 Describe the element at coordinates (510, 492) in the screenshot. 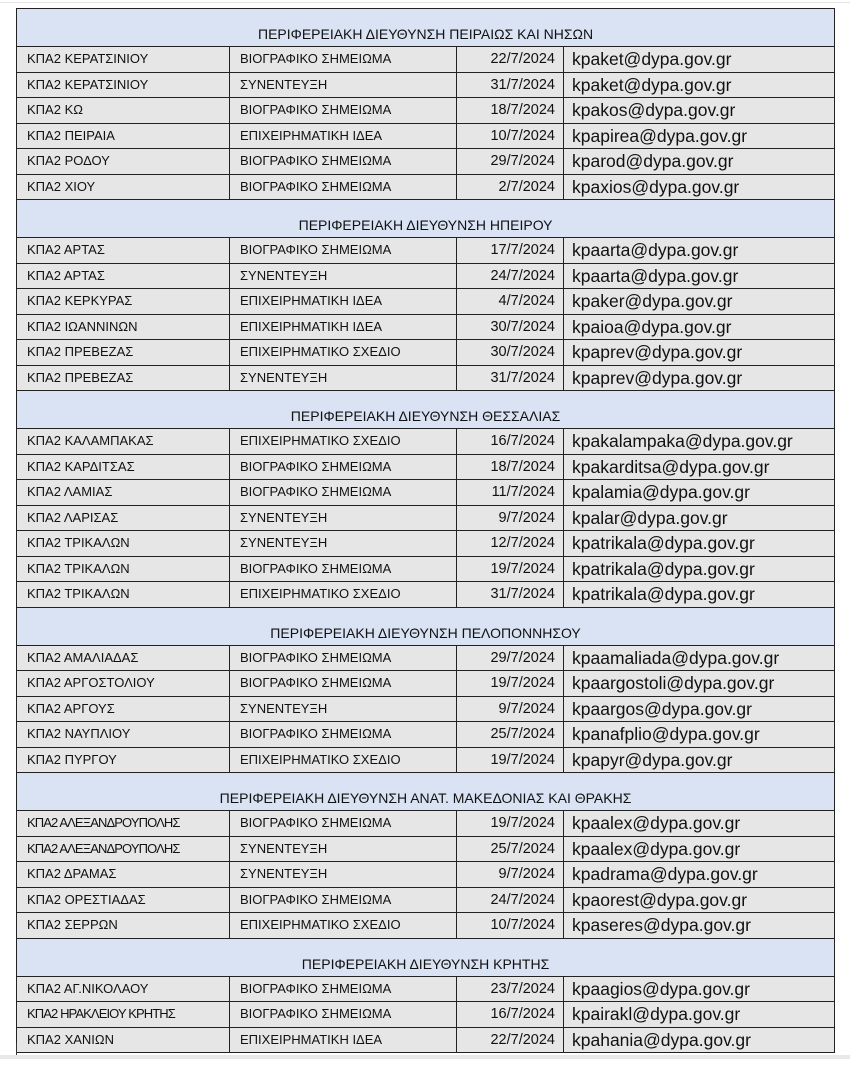

I see `date-cell: 11/7/2024` at that location.